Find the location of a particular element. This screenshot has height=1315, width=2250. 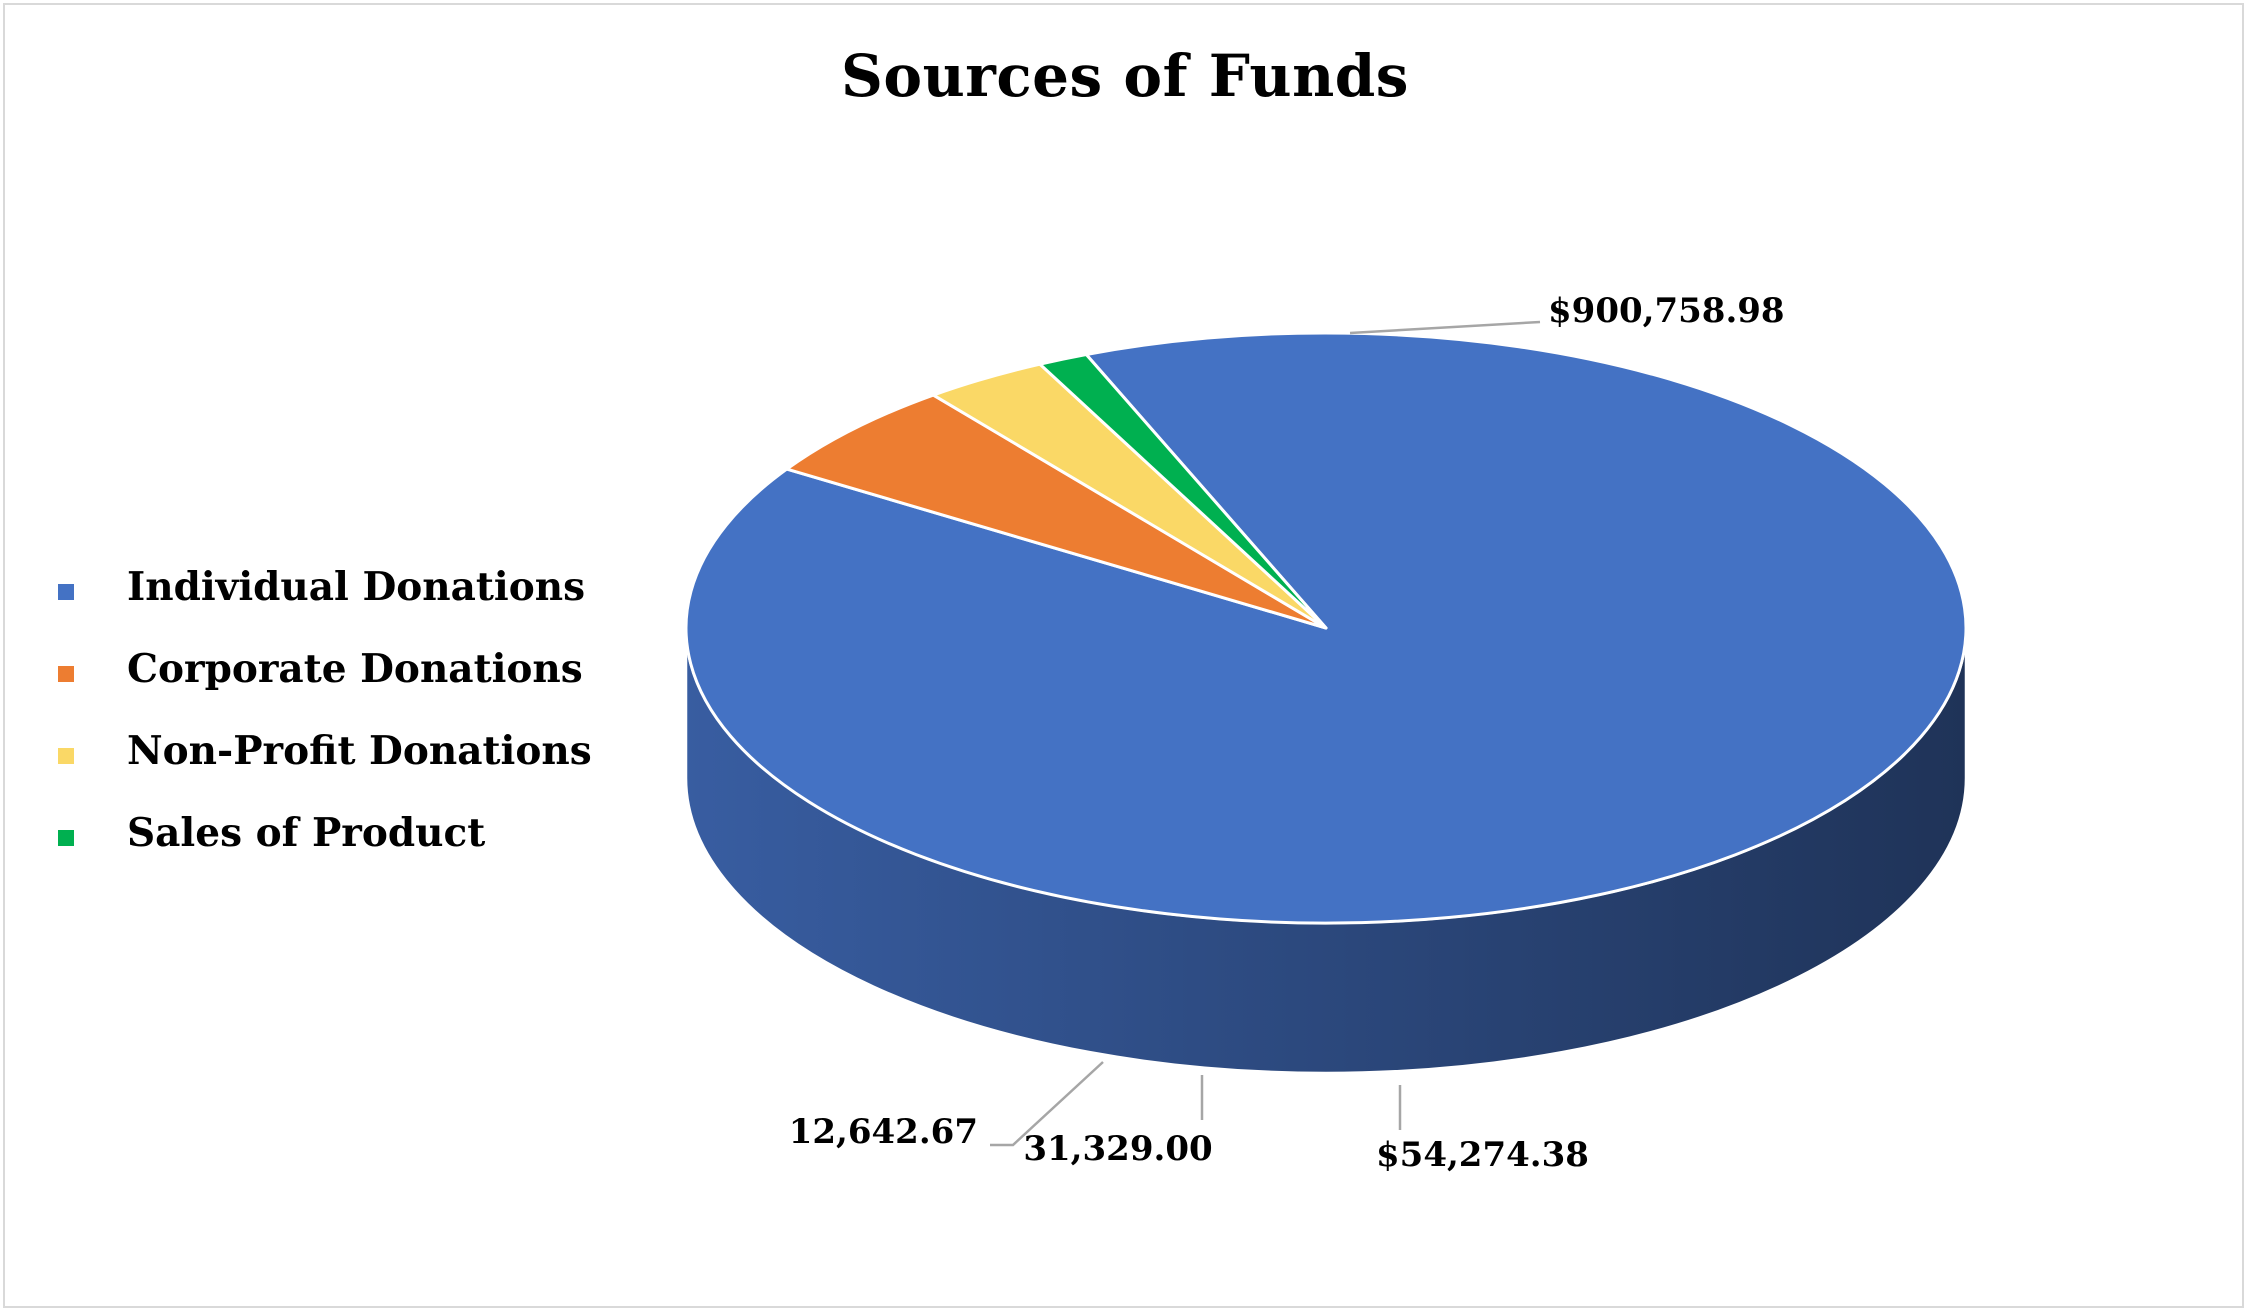

legend-label: Non-Profit Donations is located at coordinates (359, 751).